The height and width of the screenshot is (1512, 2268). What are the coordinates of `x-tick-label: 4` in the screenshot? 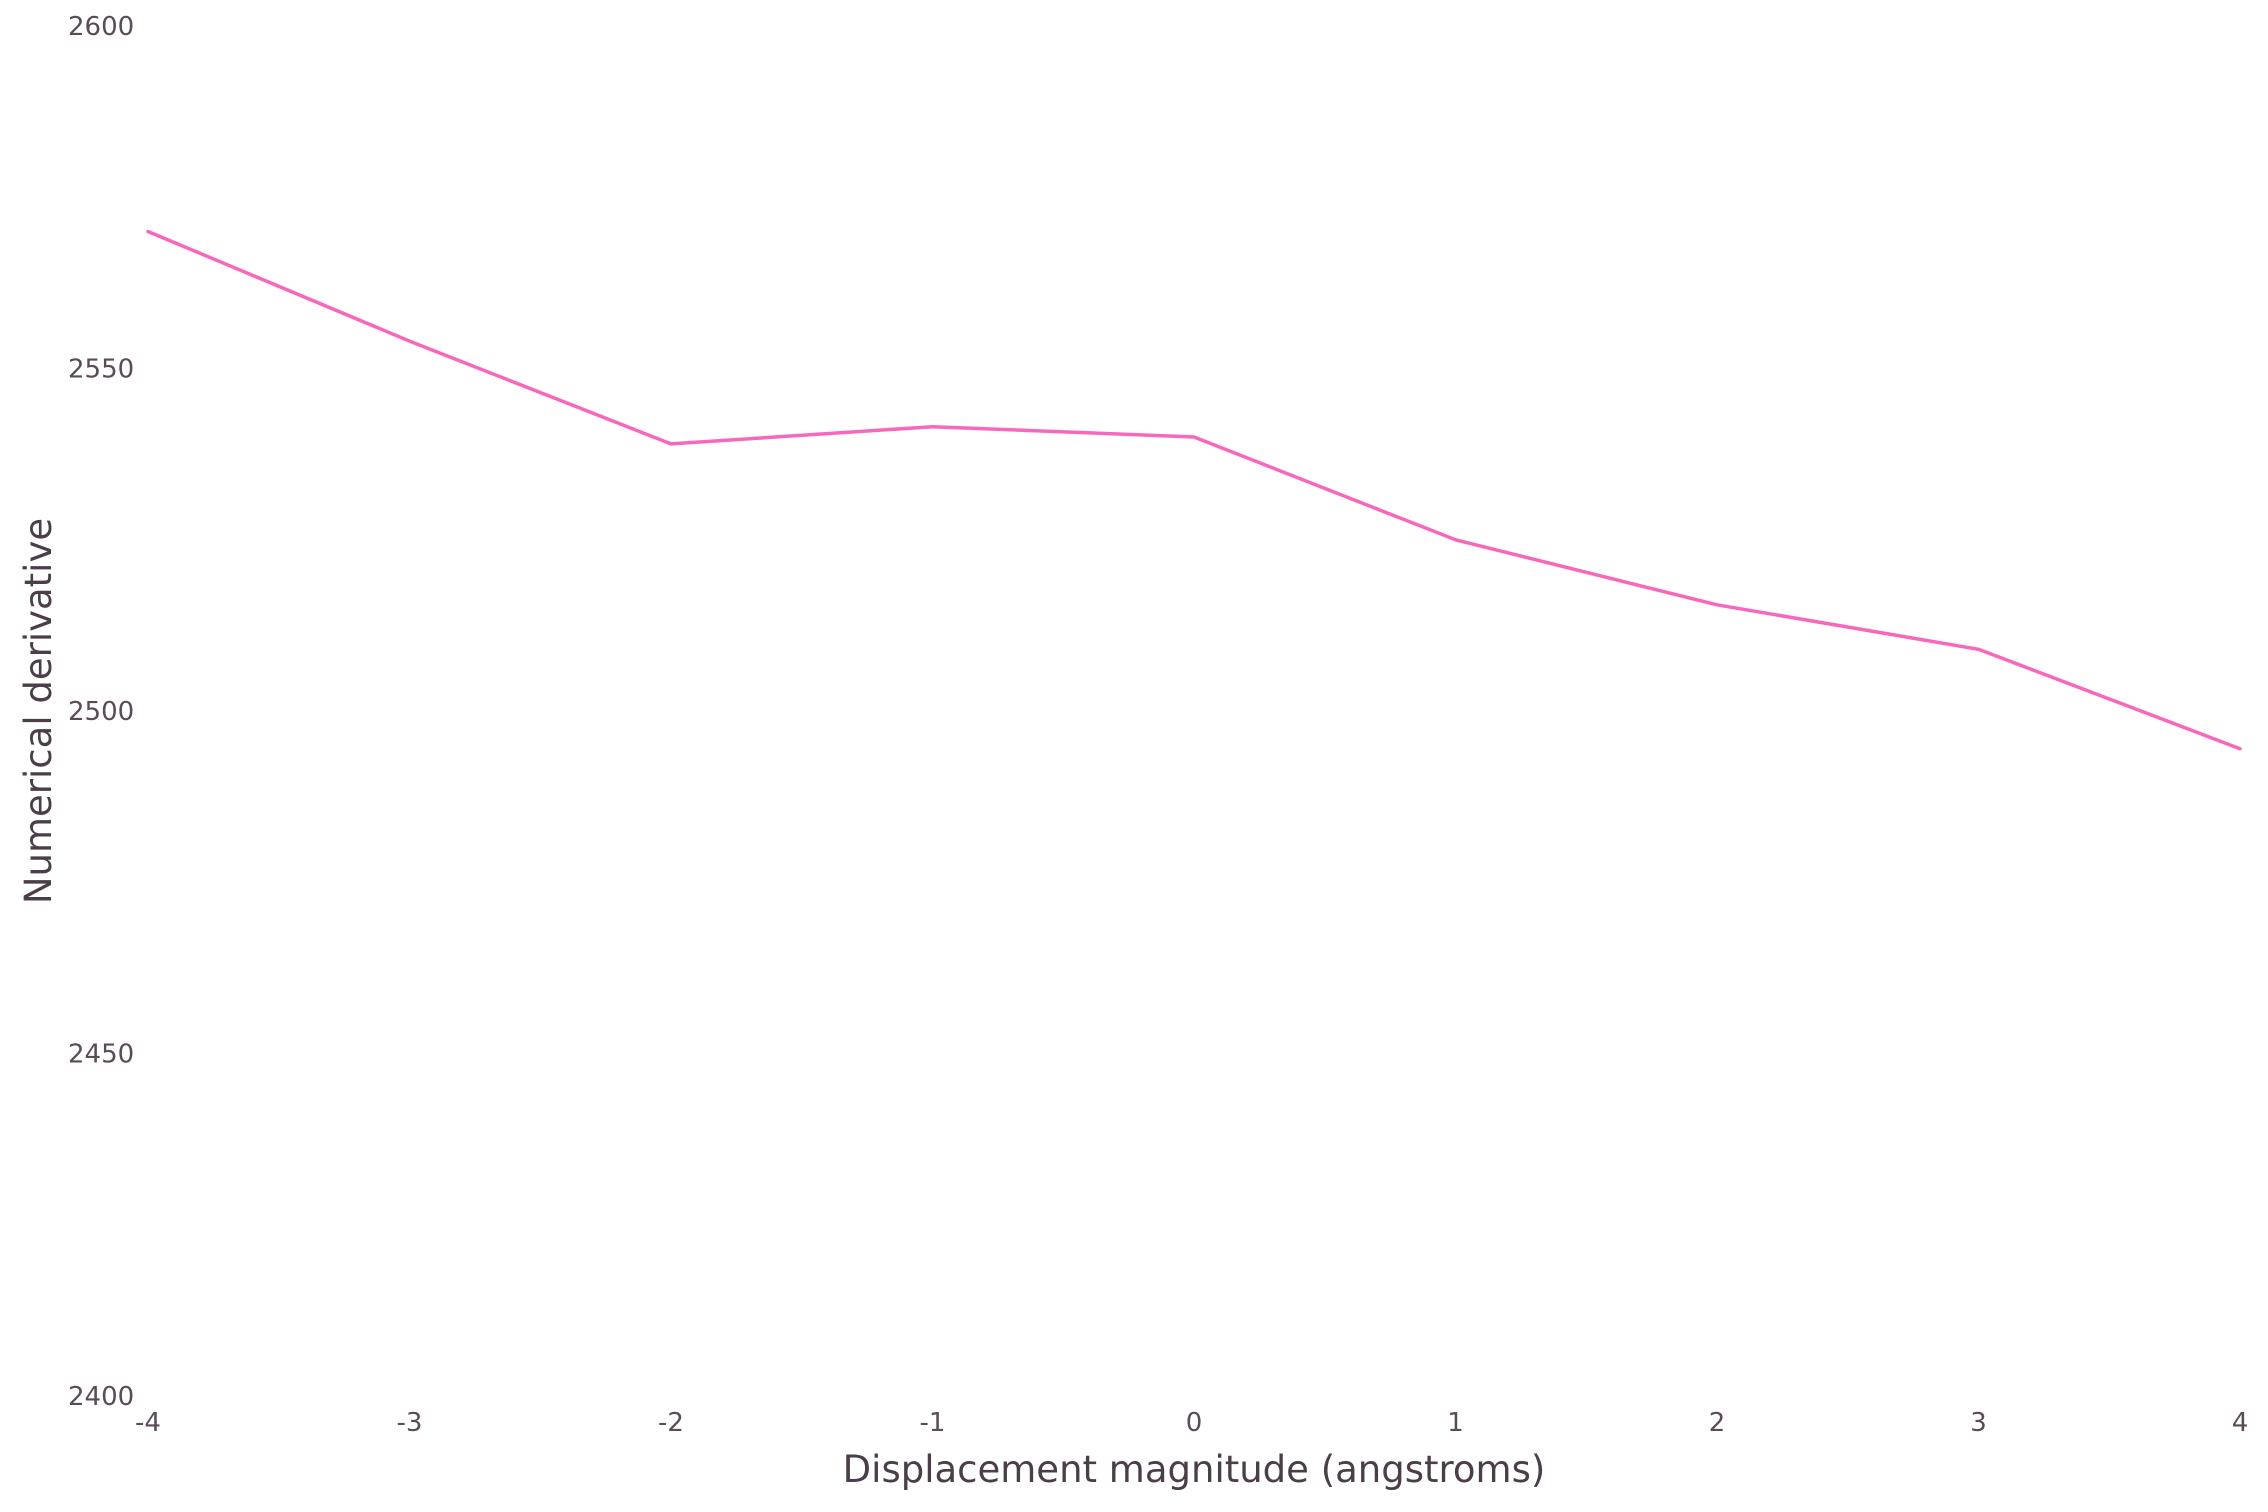 It's located at (2240, 1423).